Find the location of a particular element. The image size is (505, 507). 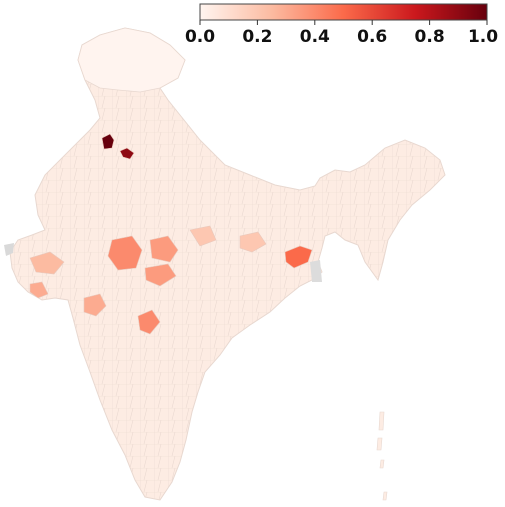

jammu-kashmir-region is located at coordinates (131, 60).